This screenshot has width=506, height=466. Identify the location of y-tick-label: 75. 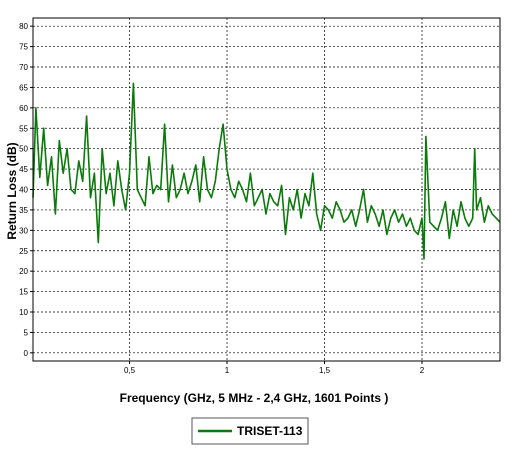
(23, 47).